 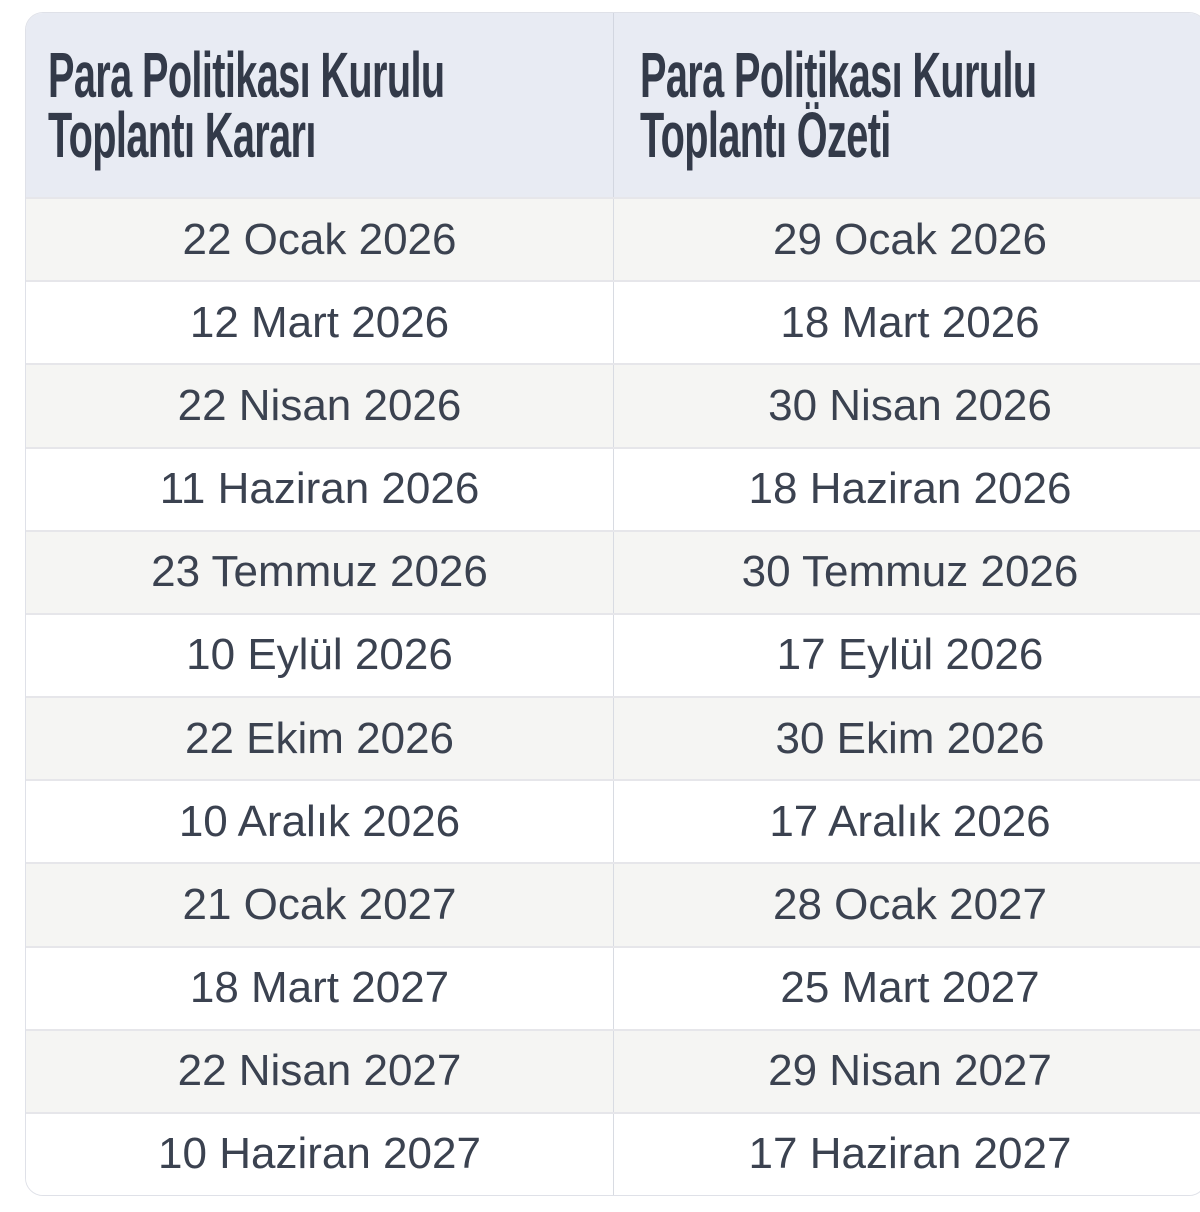 I want to click on ozet-date-cell: 17 Aralık 2026, so click(x=910, y=821).